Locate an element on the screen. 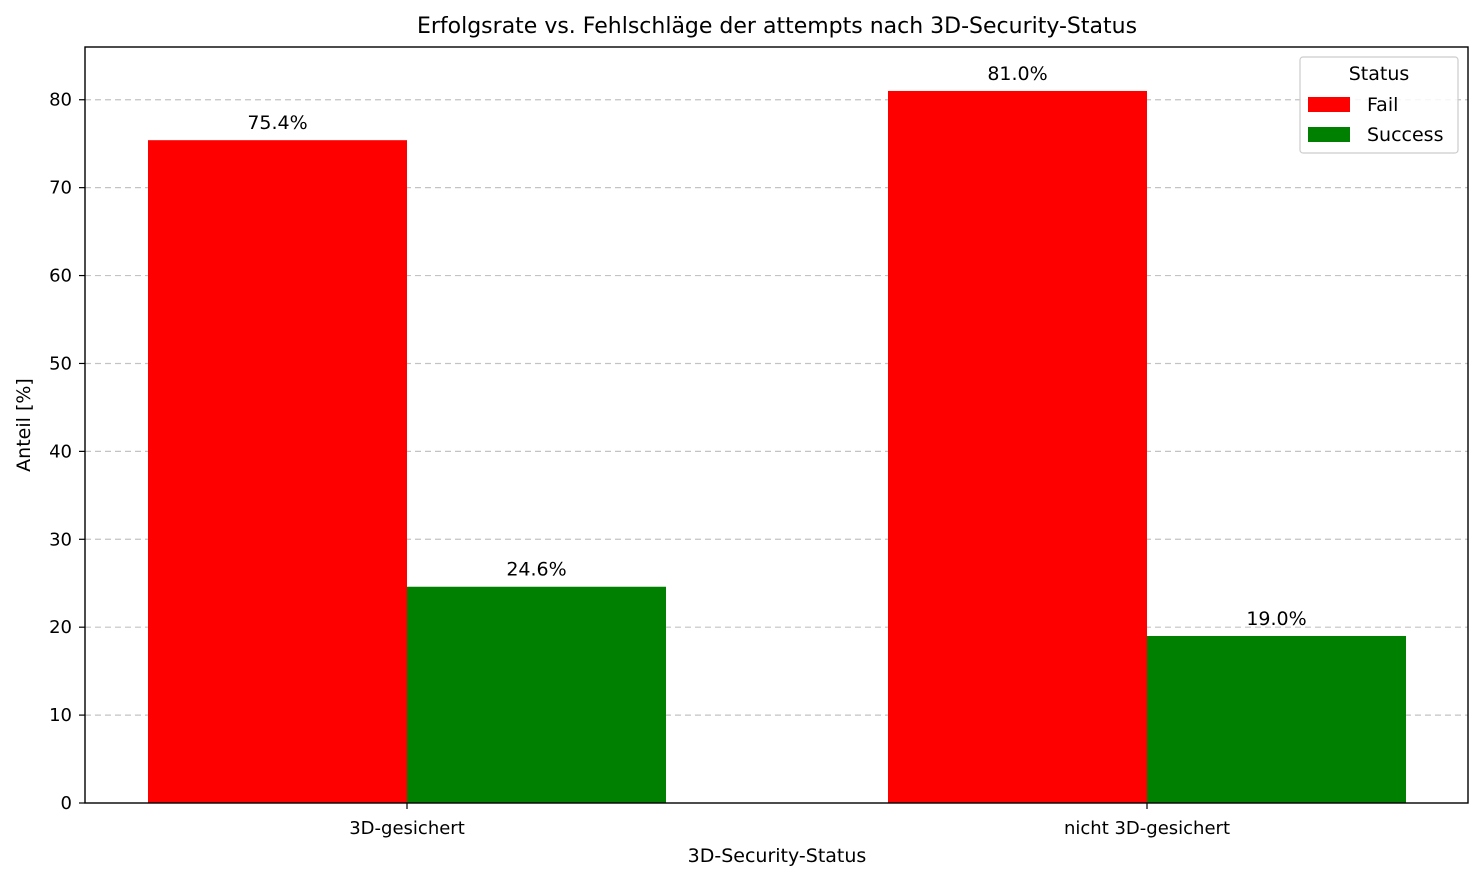 This screenshot has width=1484, height=881. y-tick-label: 10 is located at coordinates (60, 715).